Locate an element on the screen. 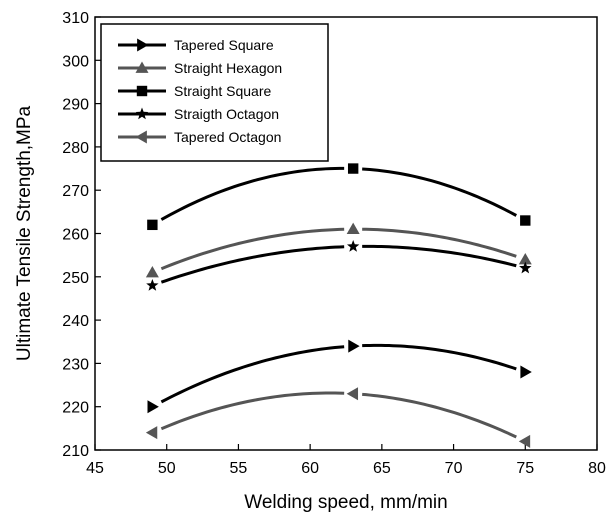  series-tapered-square is located at coordinates (339, 376).